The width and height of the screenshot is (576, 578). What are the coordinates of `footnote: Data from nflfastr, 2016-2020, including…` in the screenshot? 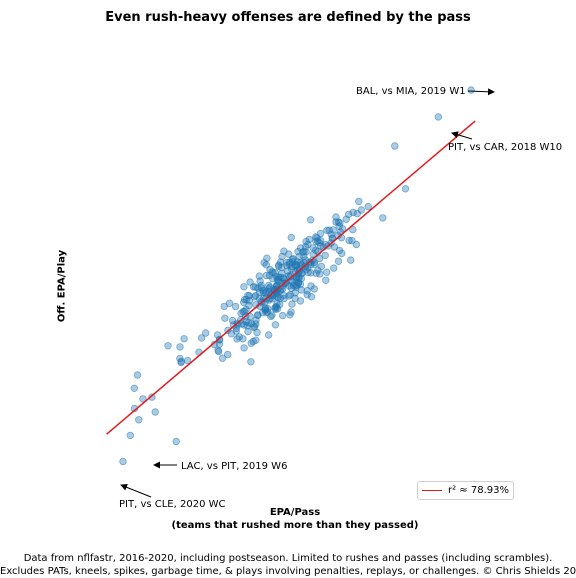 It's located at (288, 565).